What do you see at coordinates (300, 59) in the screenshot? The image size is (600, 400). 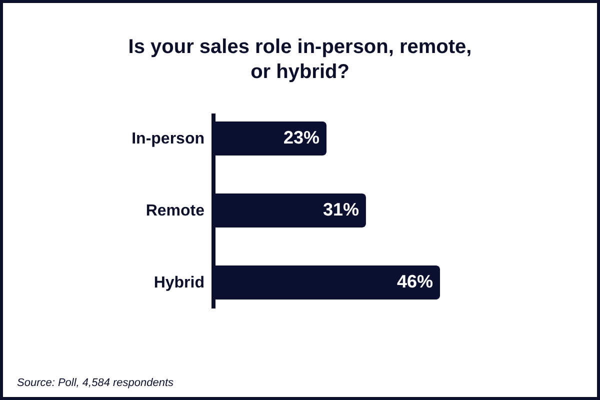 I see `chart-title: Is your sales role in-person, remote, or hybrid?` at bounding box center [300, 59].